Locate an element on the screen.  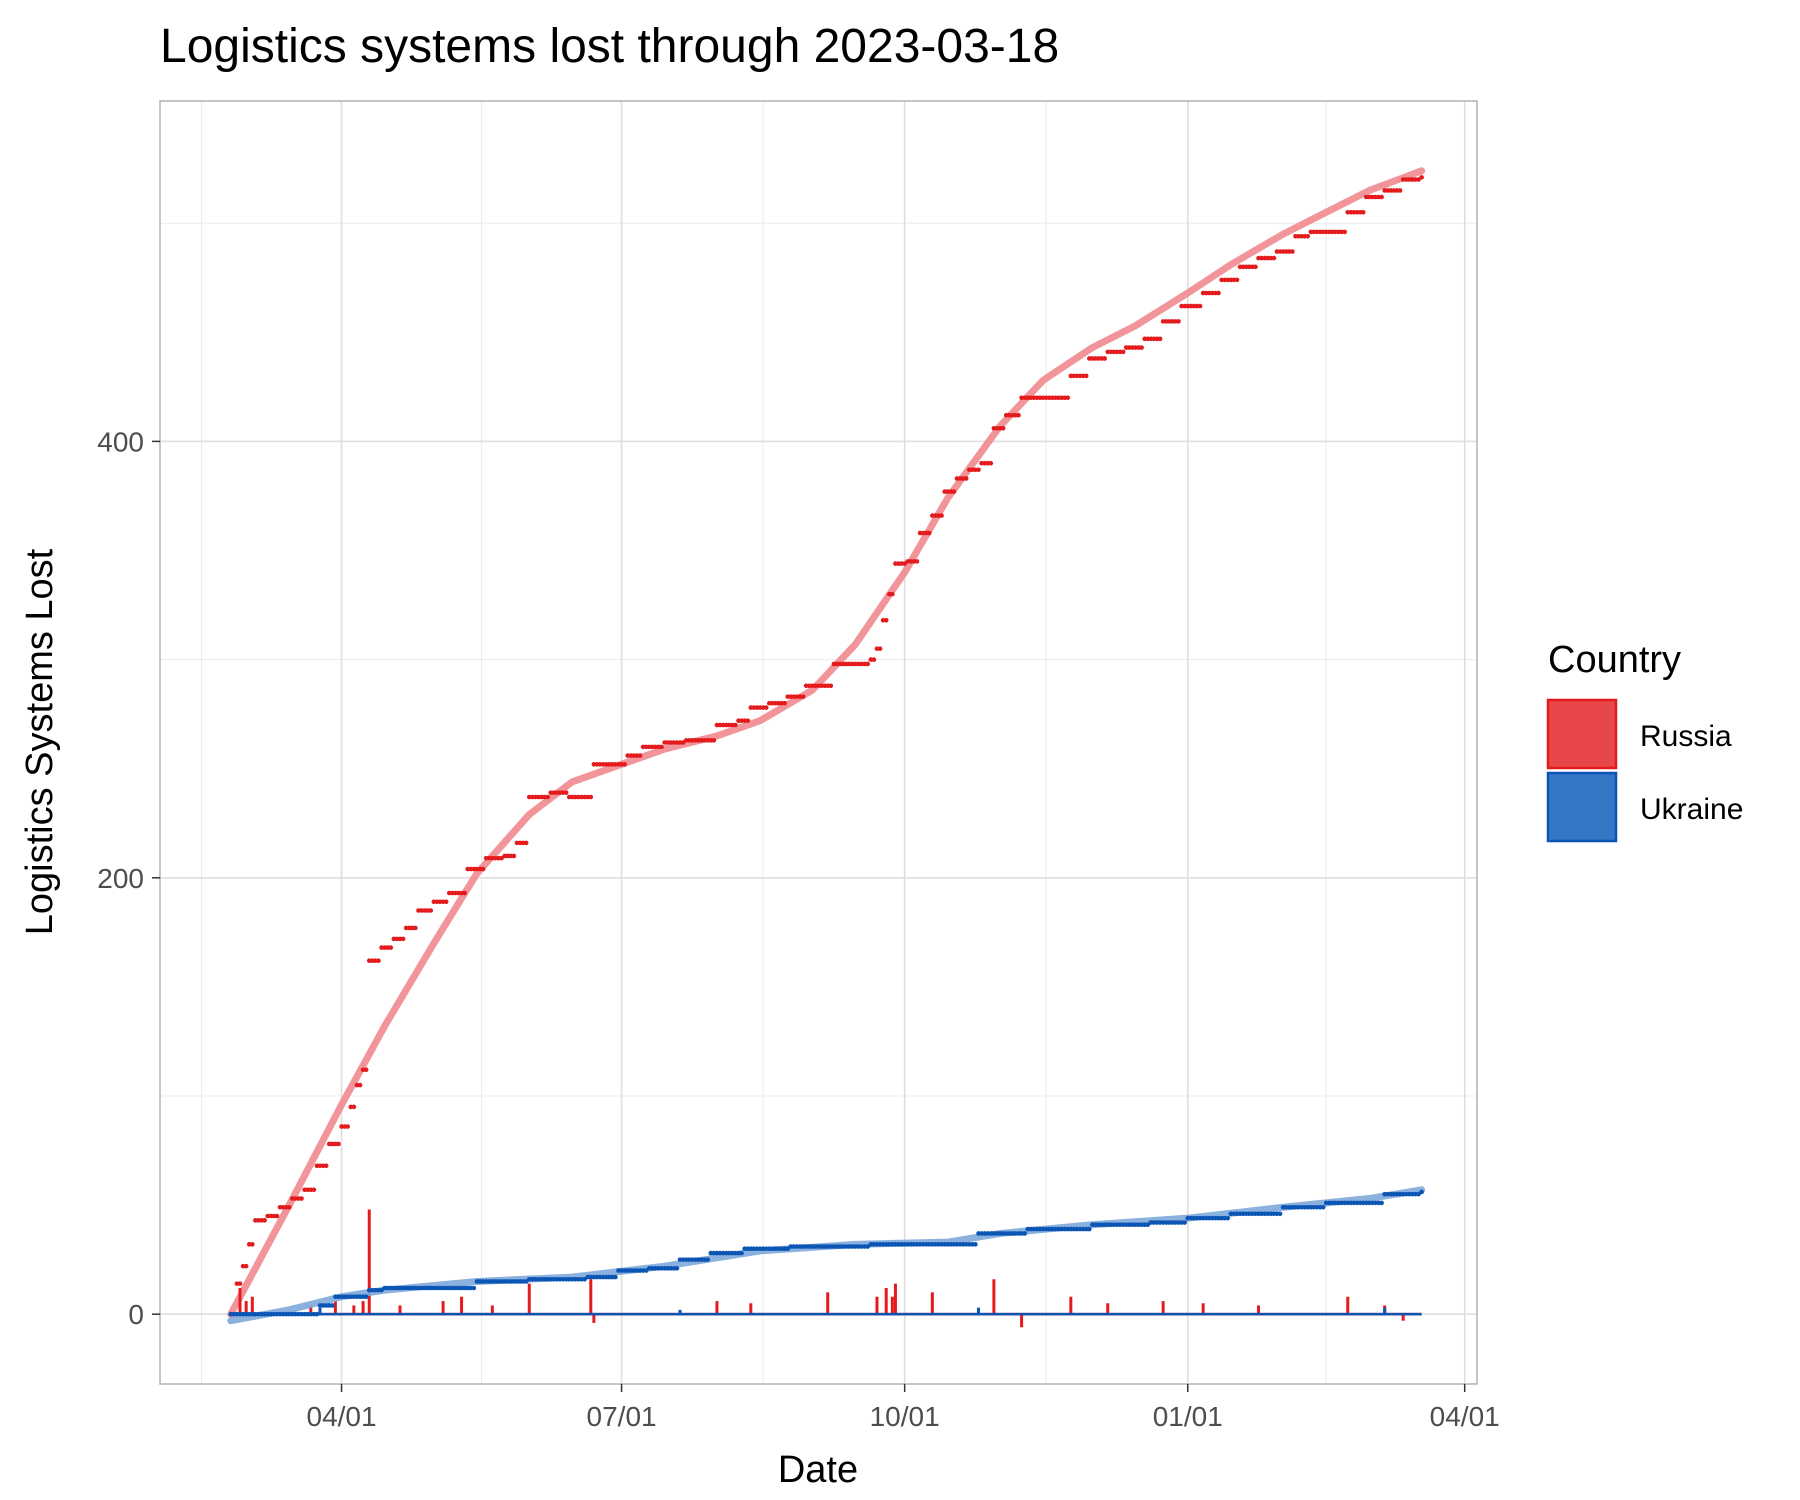
legend-label-ukraine: Ukraine is located at coordinates (1691, 809).